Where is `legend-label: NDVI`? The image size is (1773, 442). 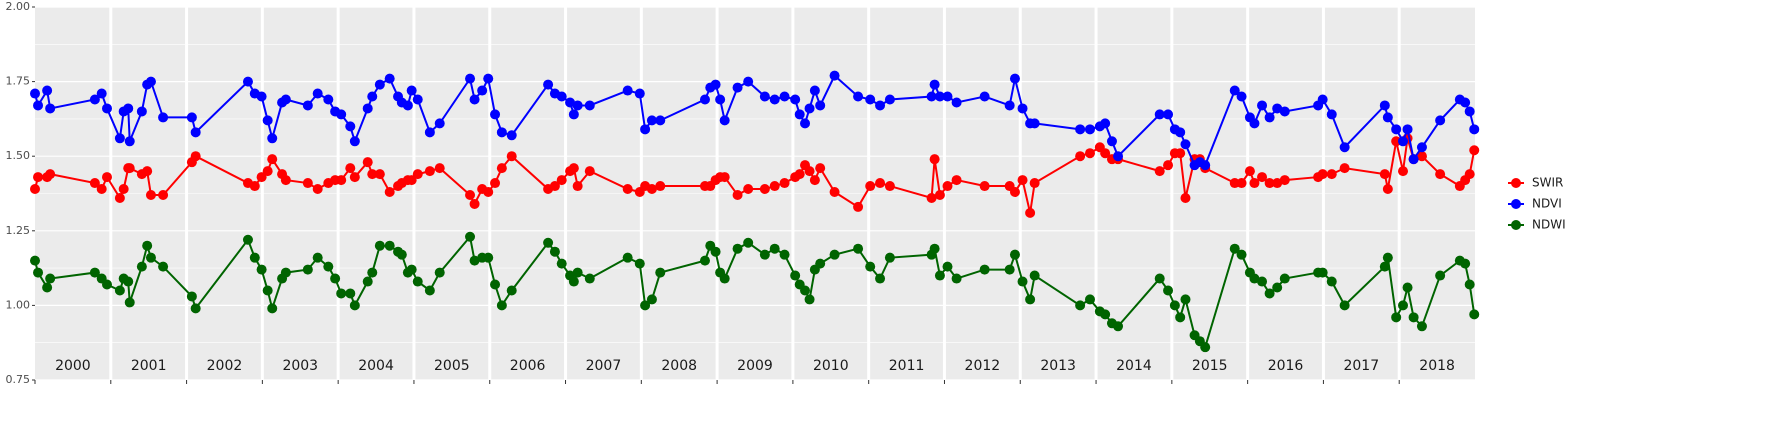 legend-label: NDVI is located at coordinates (1547, 204).